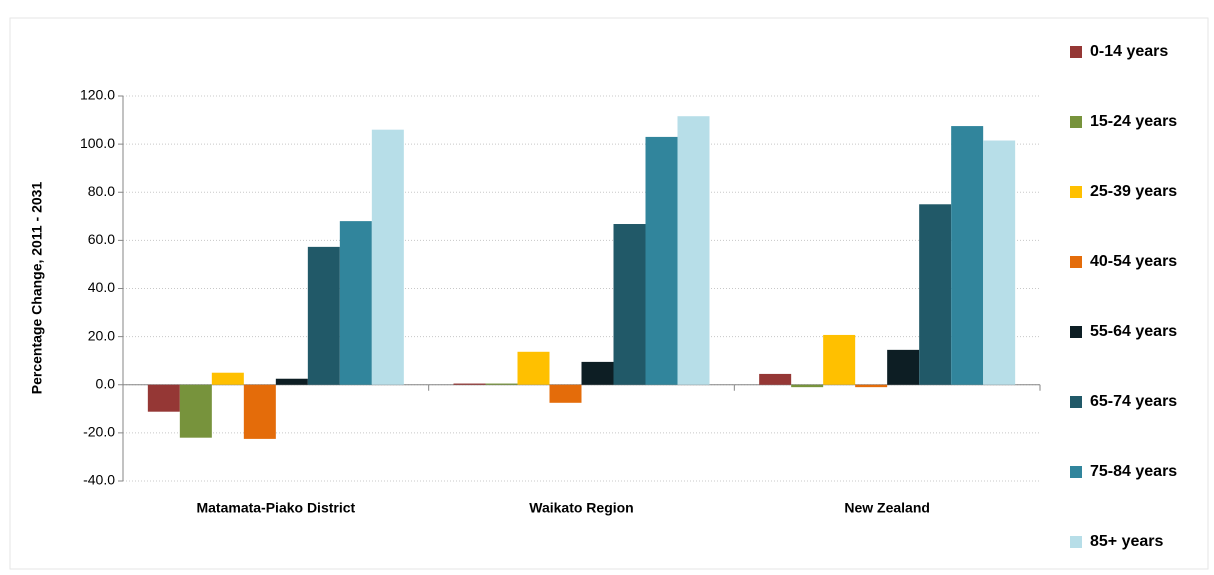 This screenshot has width=1214, height=575. What do you see at coordinates (37, 288) in the screenshot?
I see `y-axis-title: Percentage Change, 2011 - 2031` at bounding box center [37, 288].